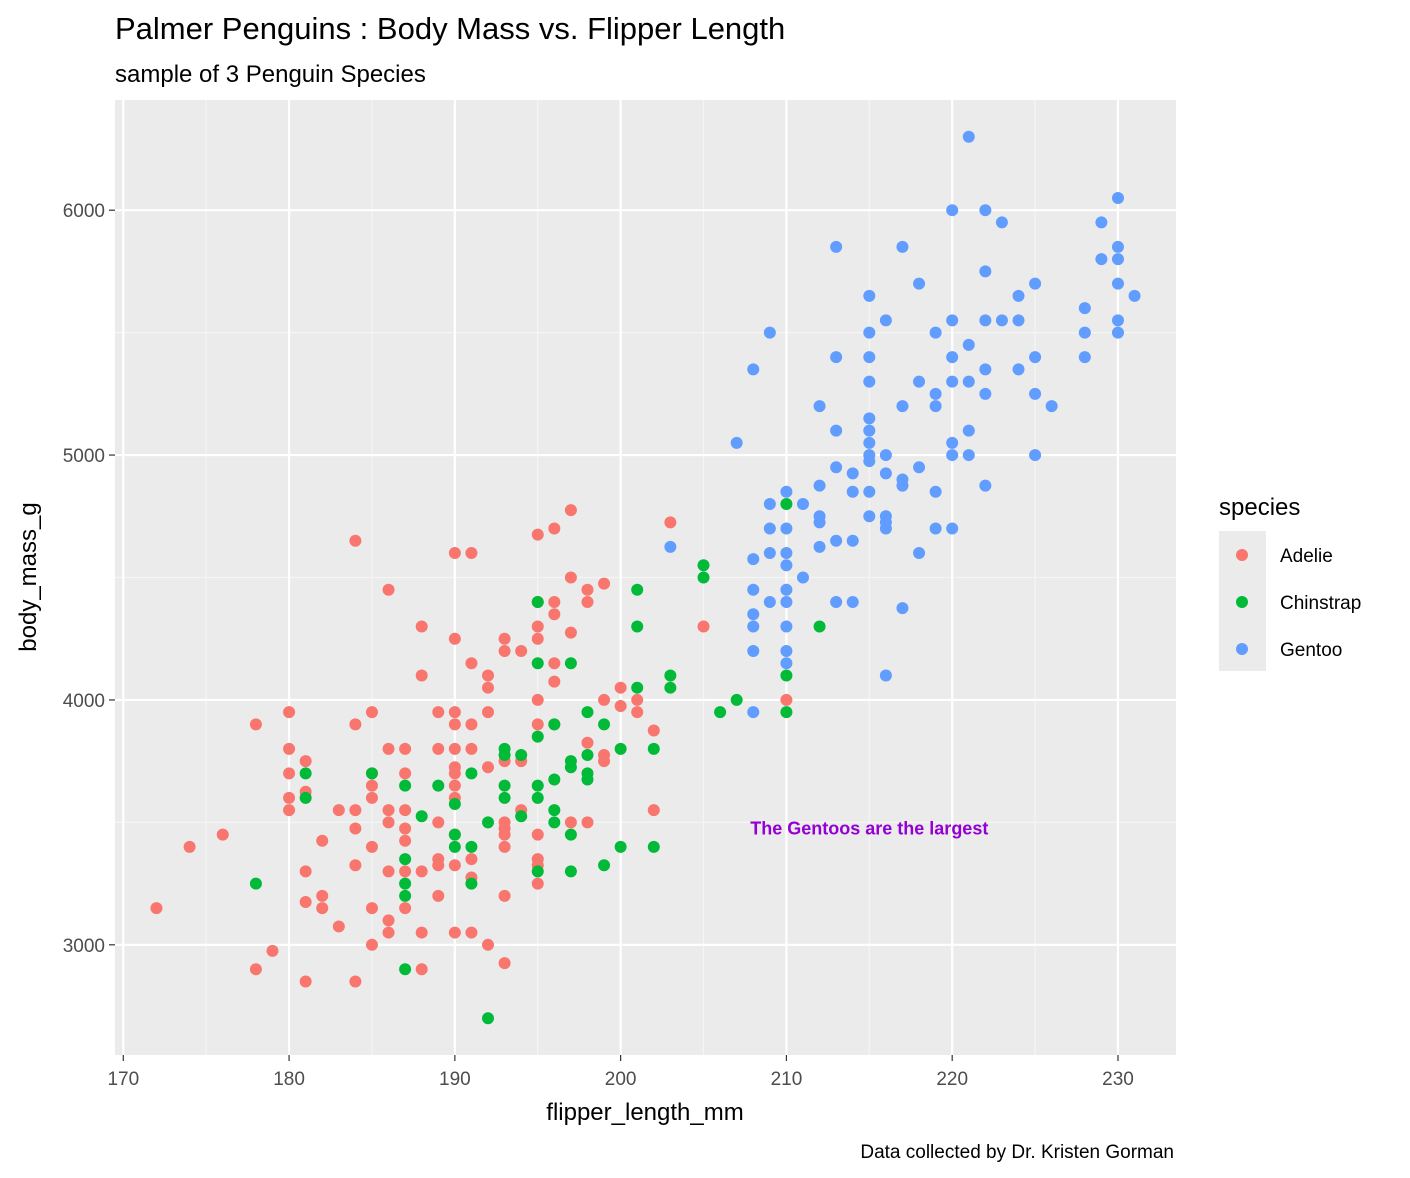 The height and width of the screenshot is (1178, 1410). I want to click on legend-label-adelie: Adelie, so click(1306, 556).